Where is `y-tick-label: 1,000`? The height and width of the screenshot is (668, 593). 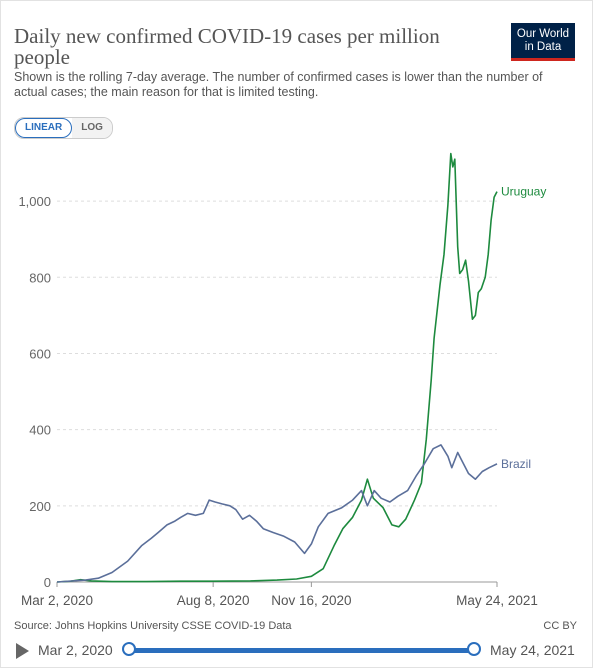
y-tick-label: 1,000 is located at coordinates (34, 201).